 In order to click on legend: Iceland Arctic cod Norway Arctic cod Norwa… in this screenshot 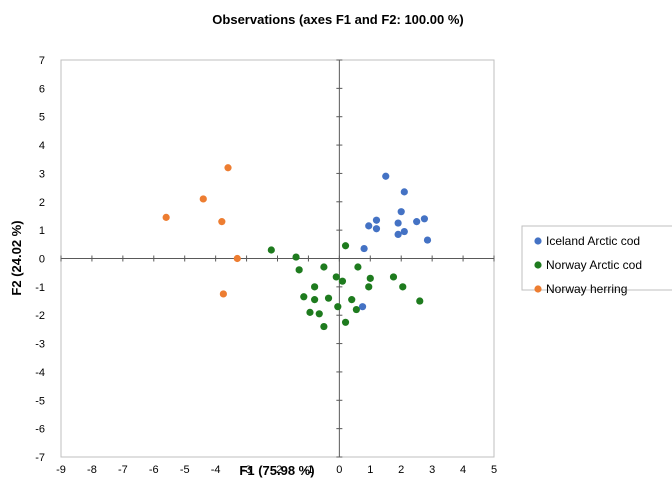, I will do `click(596, 260)`.